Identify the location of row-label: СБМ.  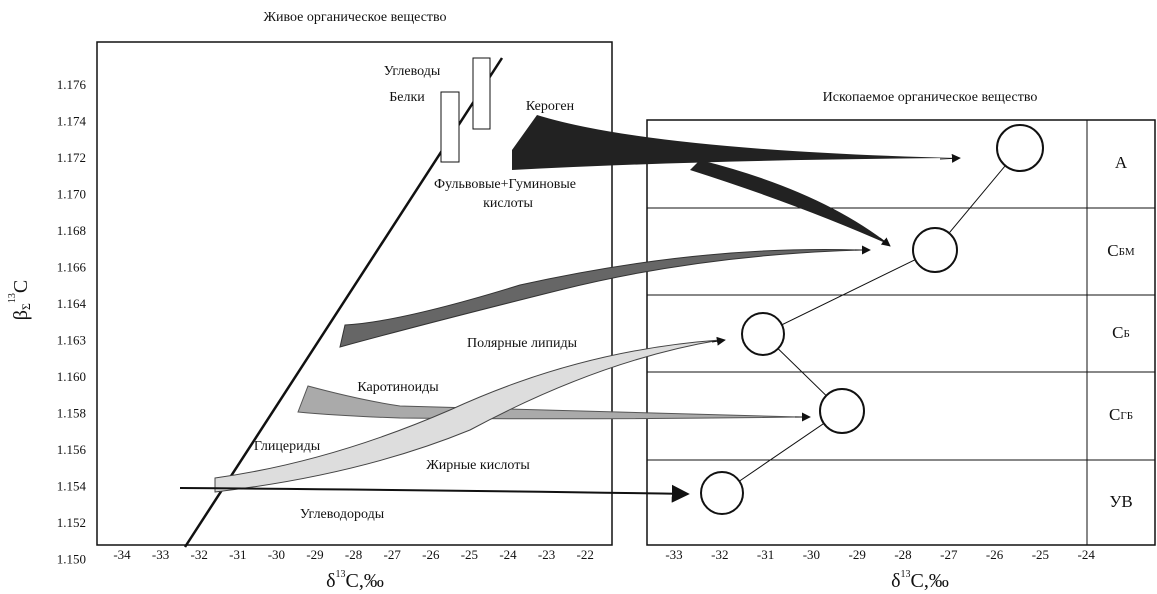
(1121, 250).